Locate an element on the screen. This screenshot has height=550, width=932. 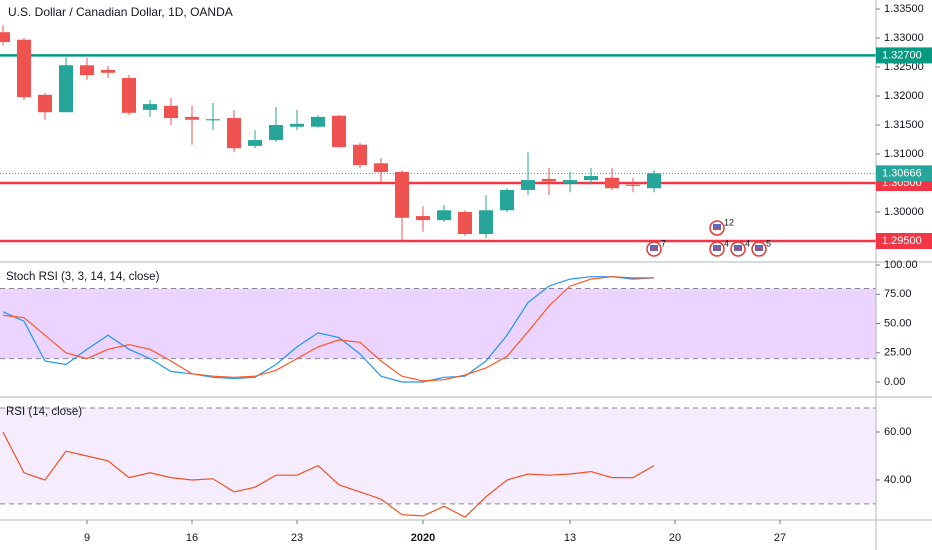
price-label: 1.32700 is located at coordinates (902, 55).